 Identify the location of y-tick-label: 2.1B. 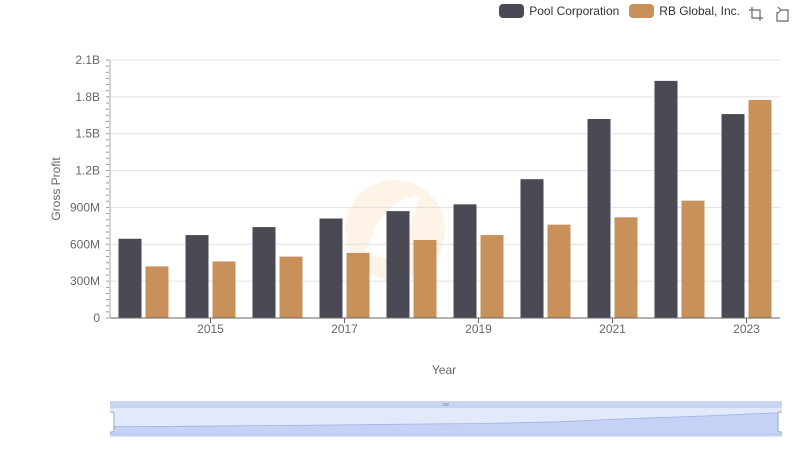
(87, 60).